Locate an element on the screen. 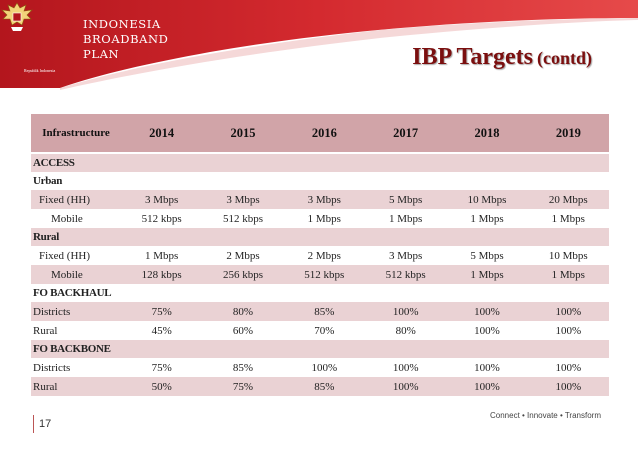 This screenshot has width=638, height=451. emblem-caption: Republik Indonesia is located at coordinates (40, 70).